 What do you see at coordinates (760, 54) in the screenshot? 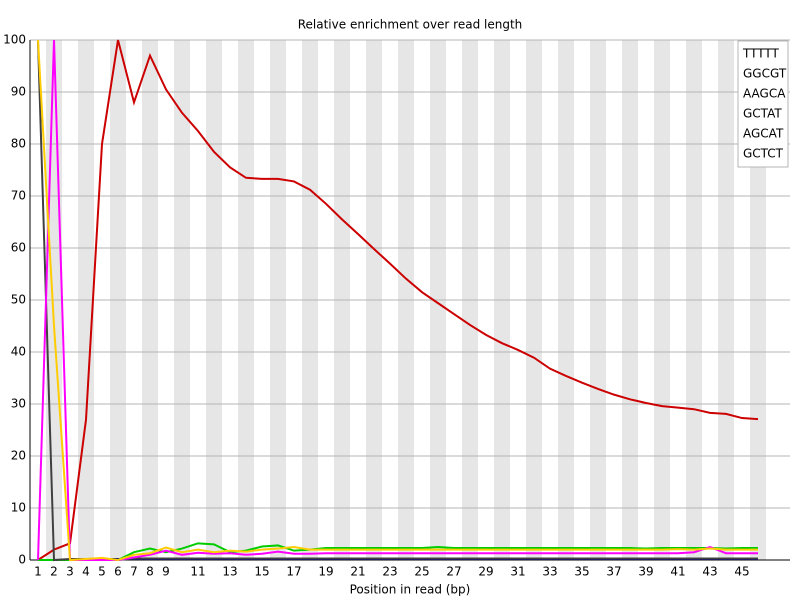
I see `legend-entry: TTTTT` at bounding box center [760, 54].